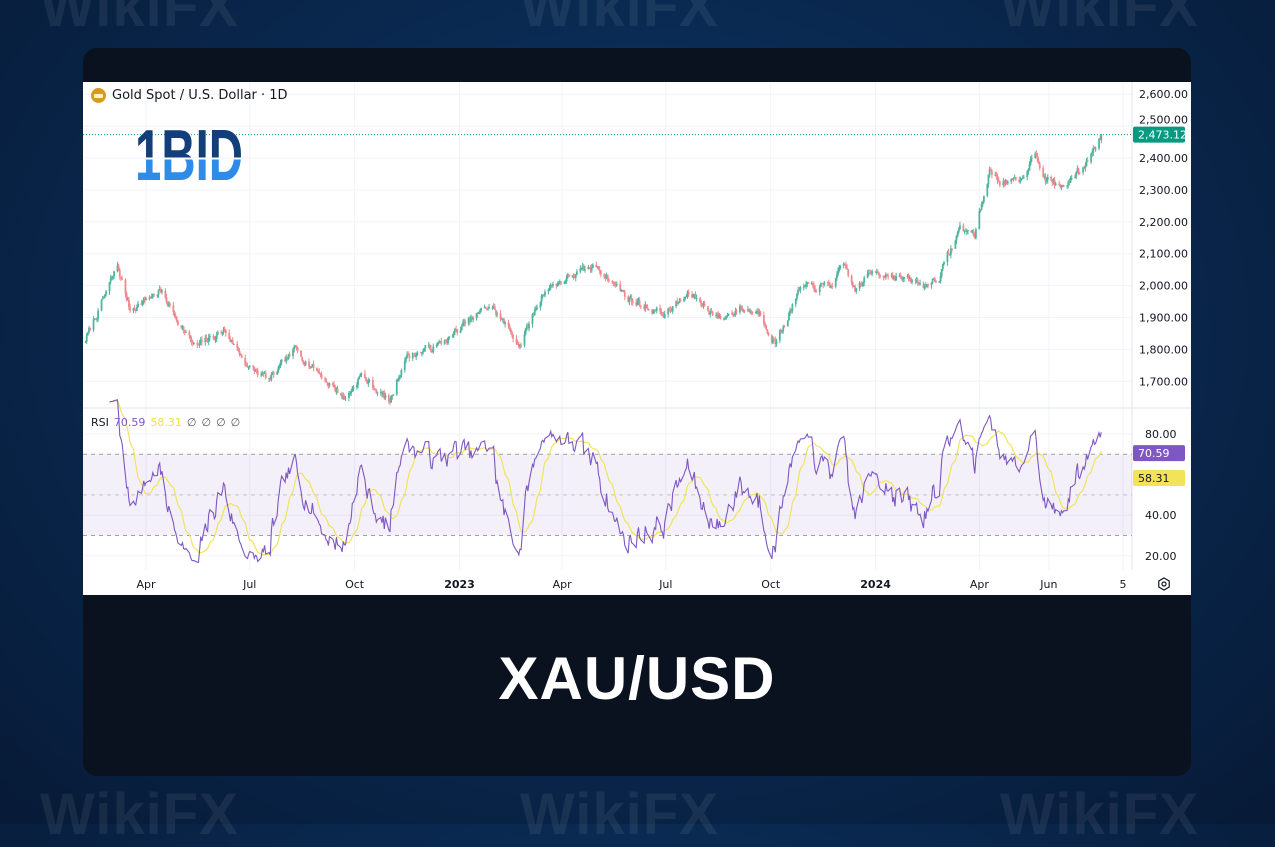 Image resolution: width=1275 pixels, height=847 pixels. Describe the element at coordinates (637, 678) in the screenshot. I see `footer-title: XAU/USD` at that location.